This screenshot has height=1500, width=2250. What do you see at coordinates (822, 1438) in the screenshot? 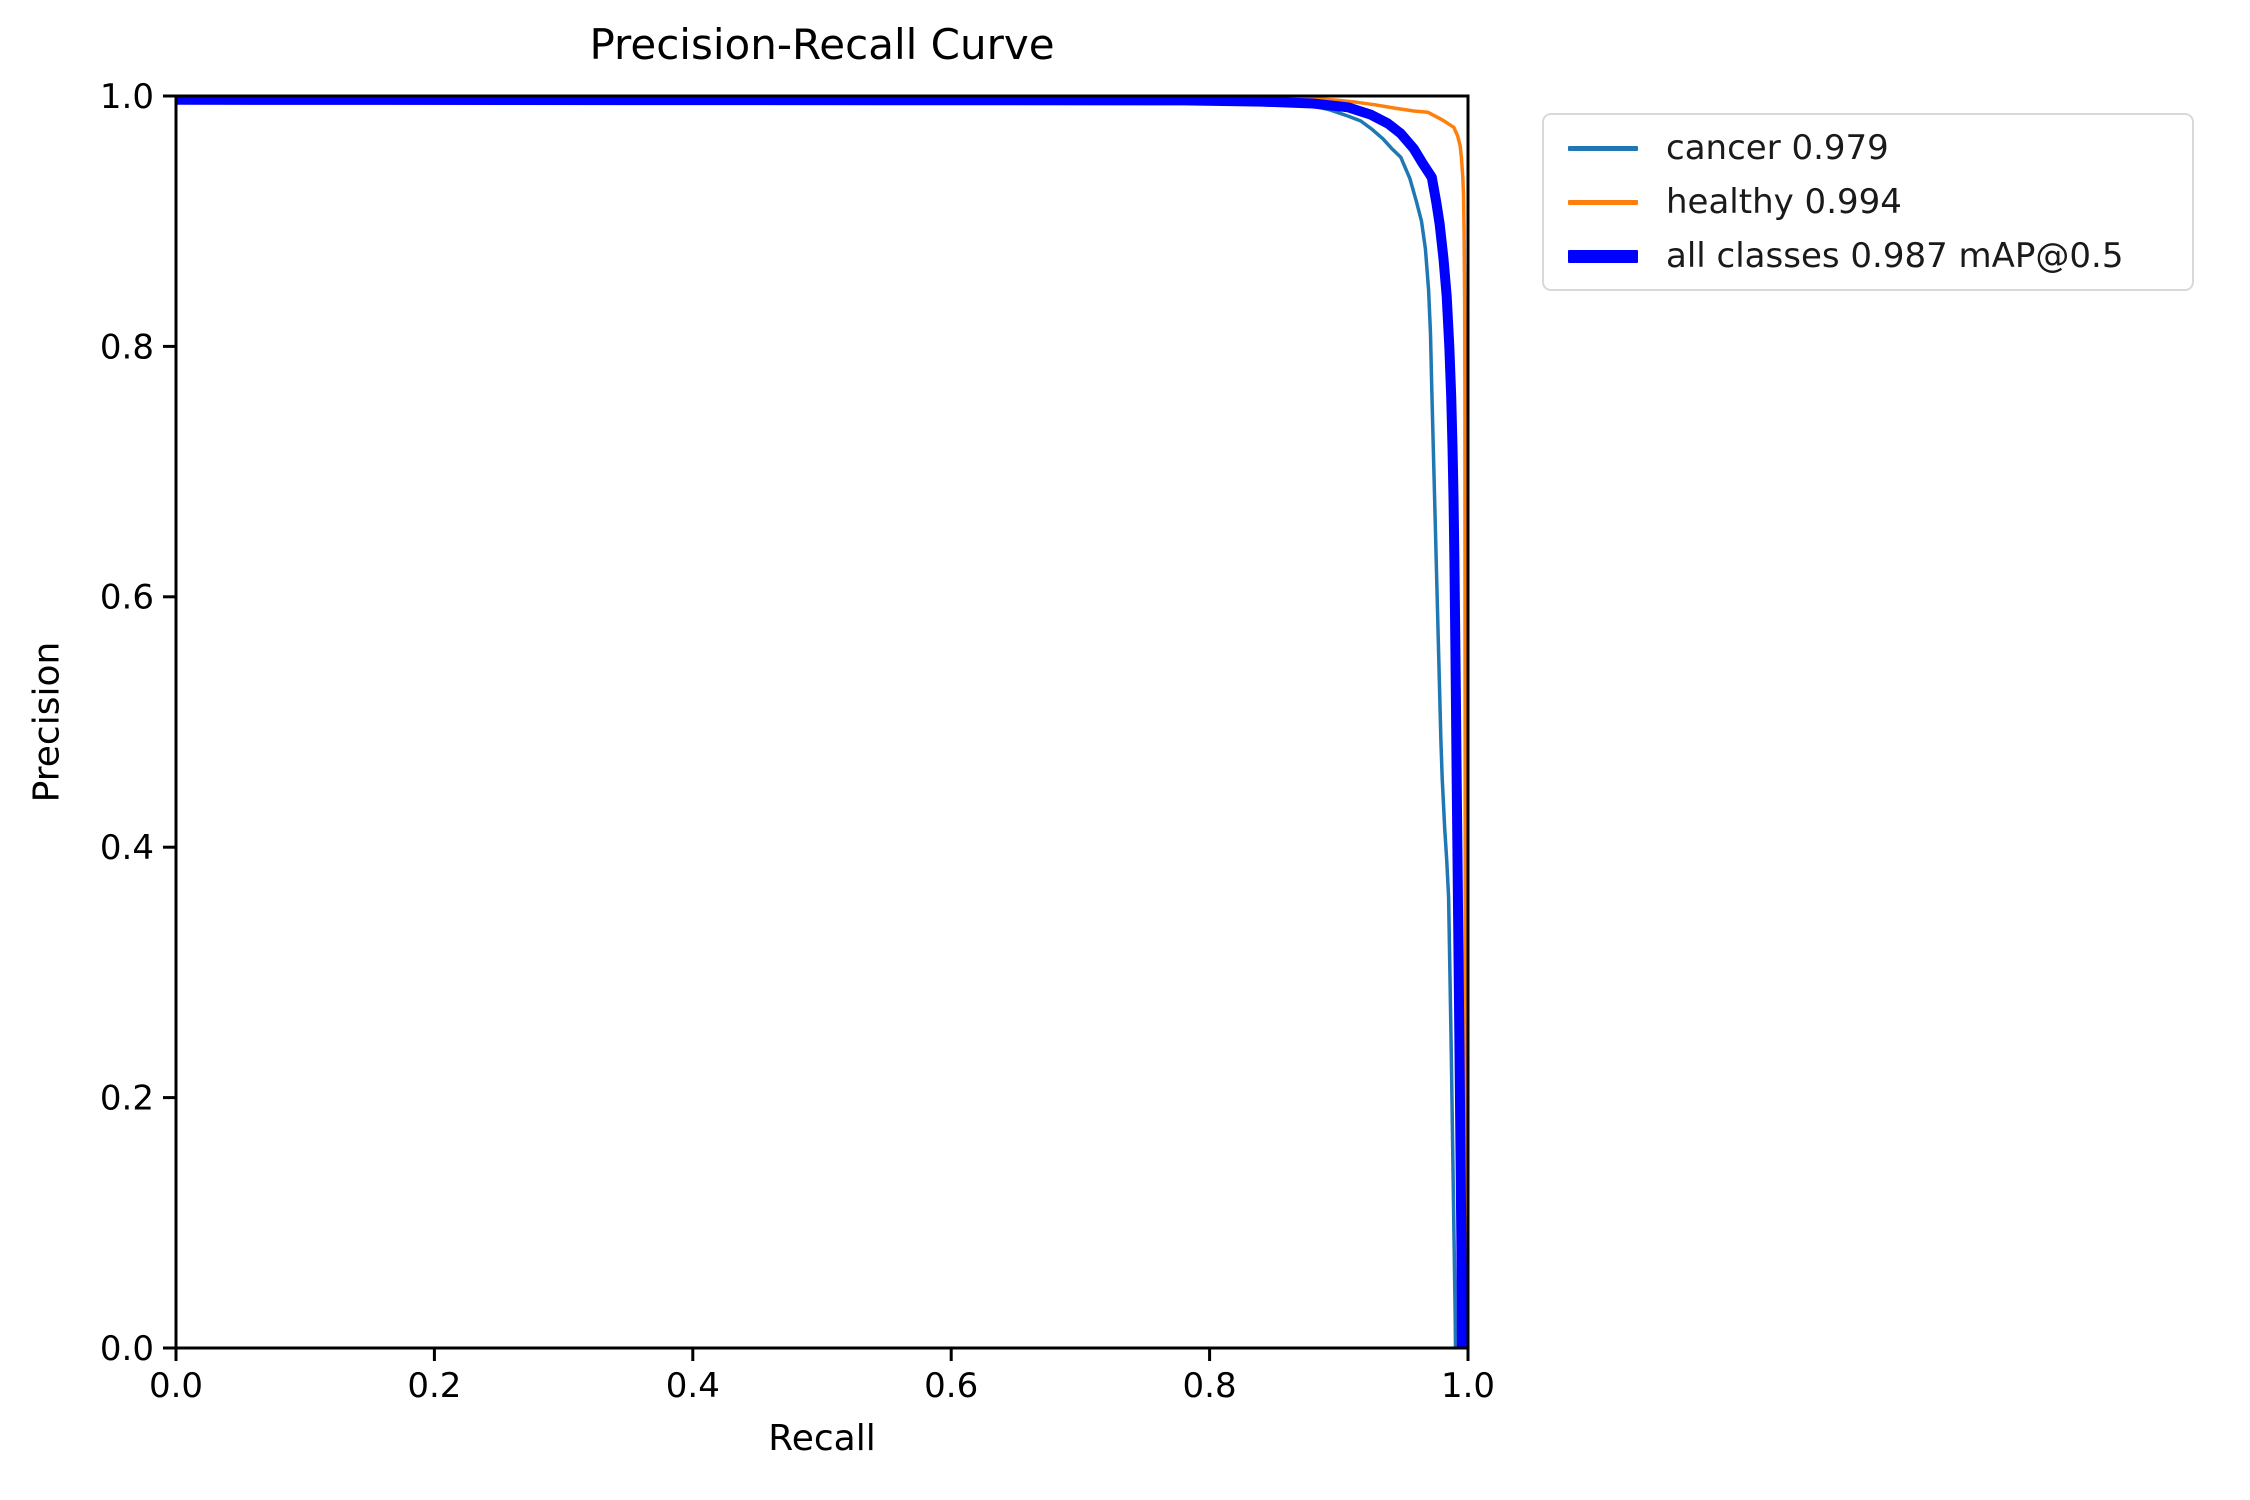
I see `x-axis-label: Recall` at bounding box center [822, 1438].